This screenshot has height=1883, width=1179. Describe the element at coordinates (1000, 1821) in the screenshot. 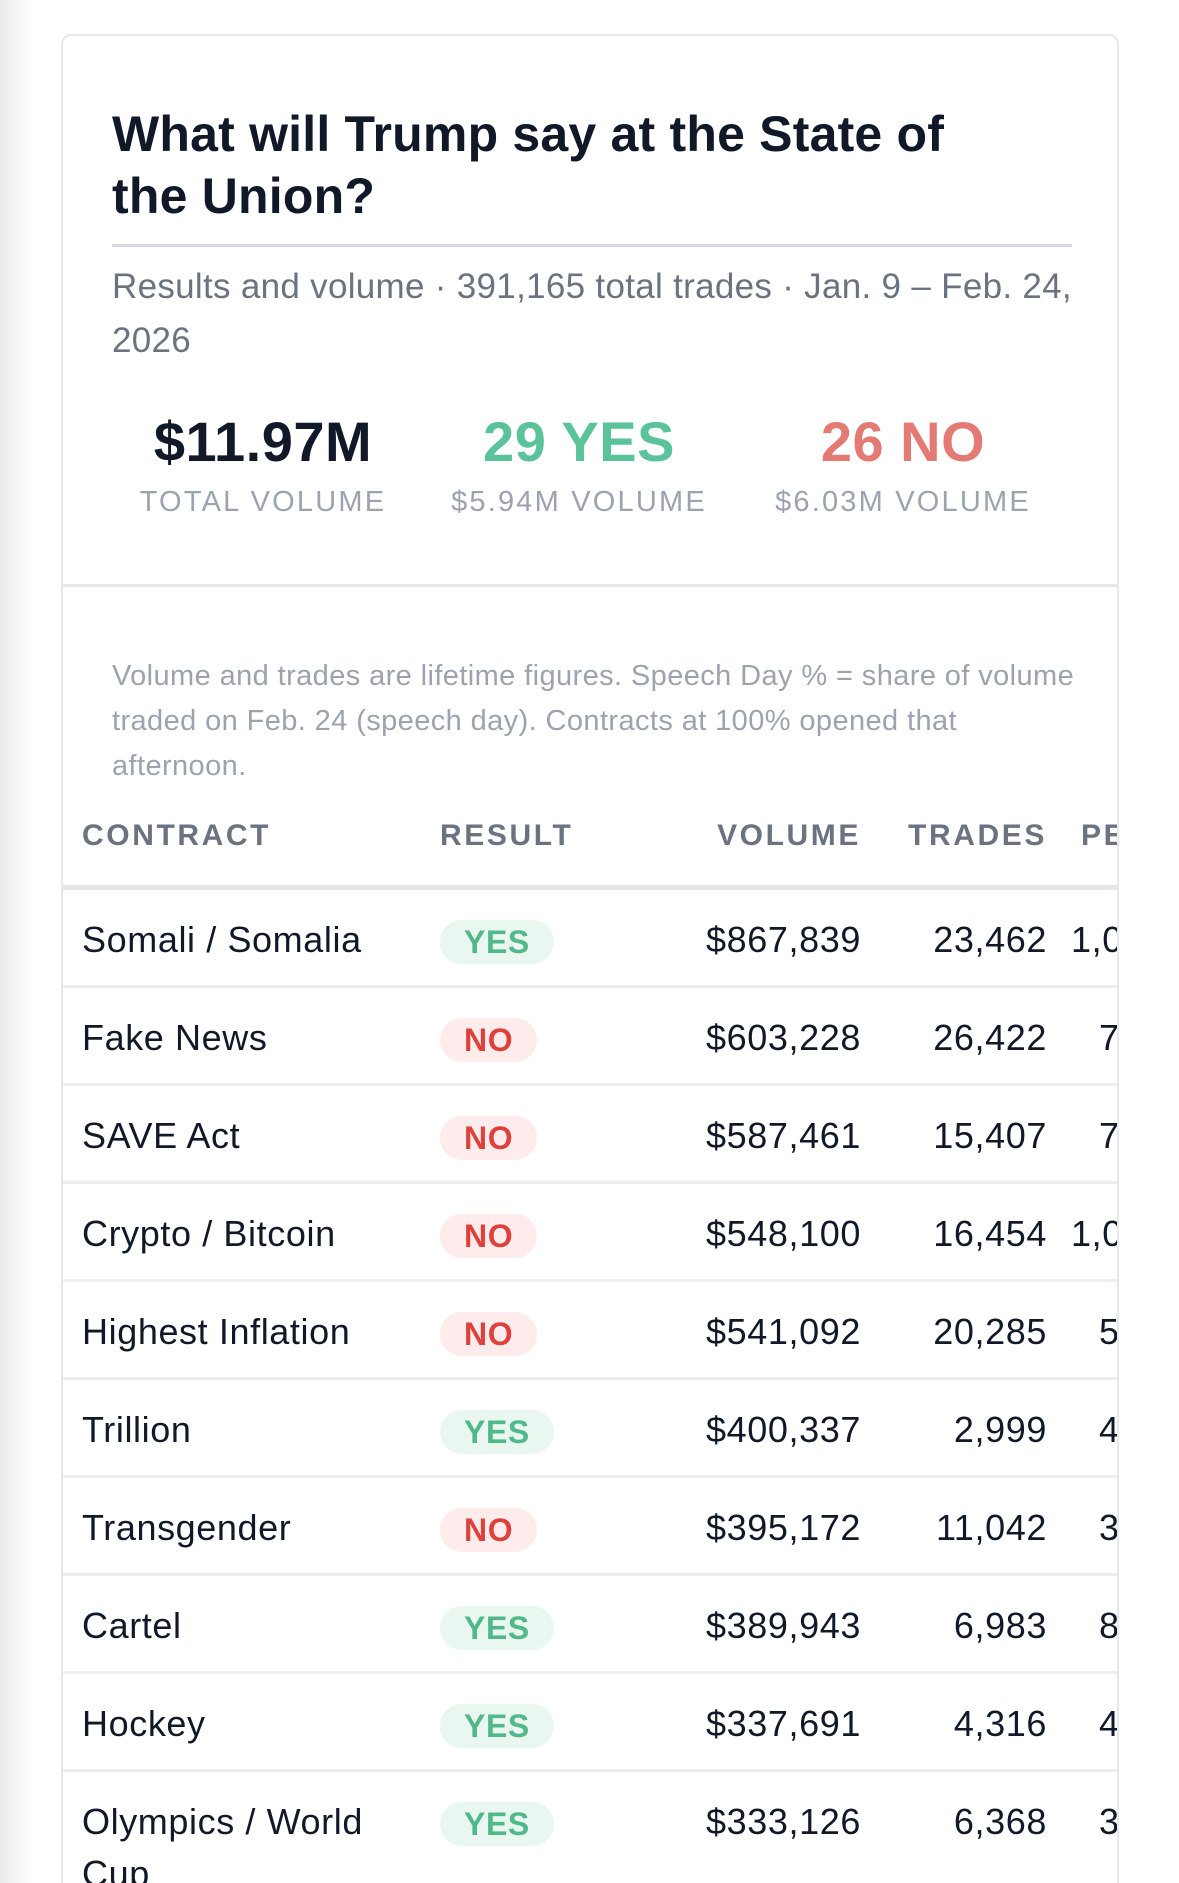

I see `trades-value: 6,368` at that location.